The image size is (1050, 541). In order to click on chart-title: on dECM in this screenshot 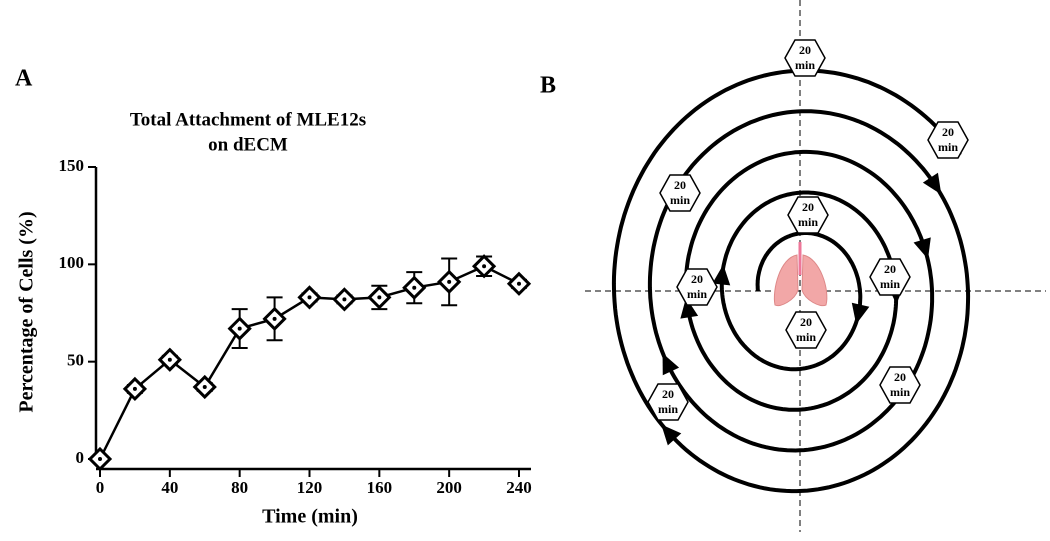, I will do `click(248, 144)`.